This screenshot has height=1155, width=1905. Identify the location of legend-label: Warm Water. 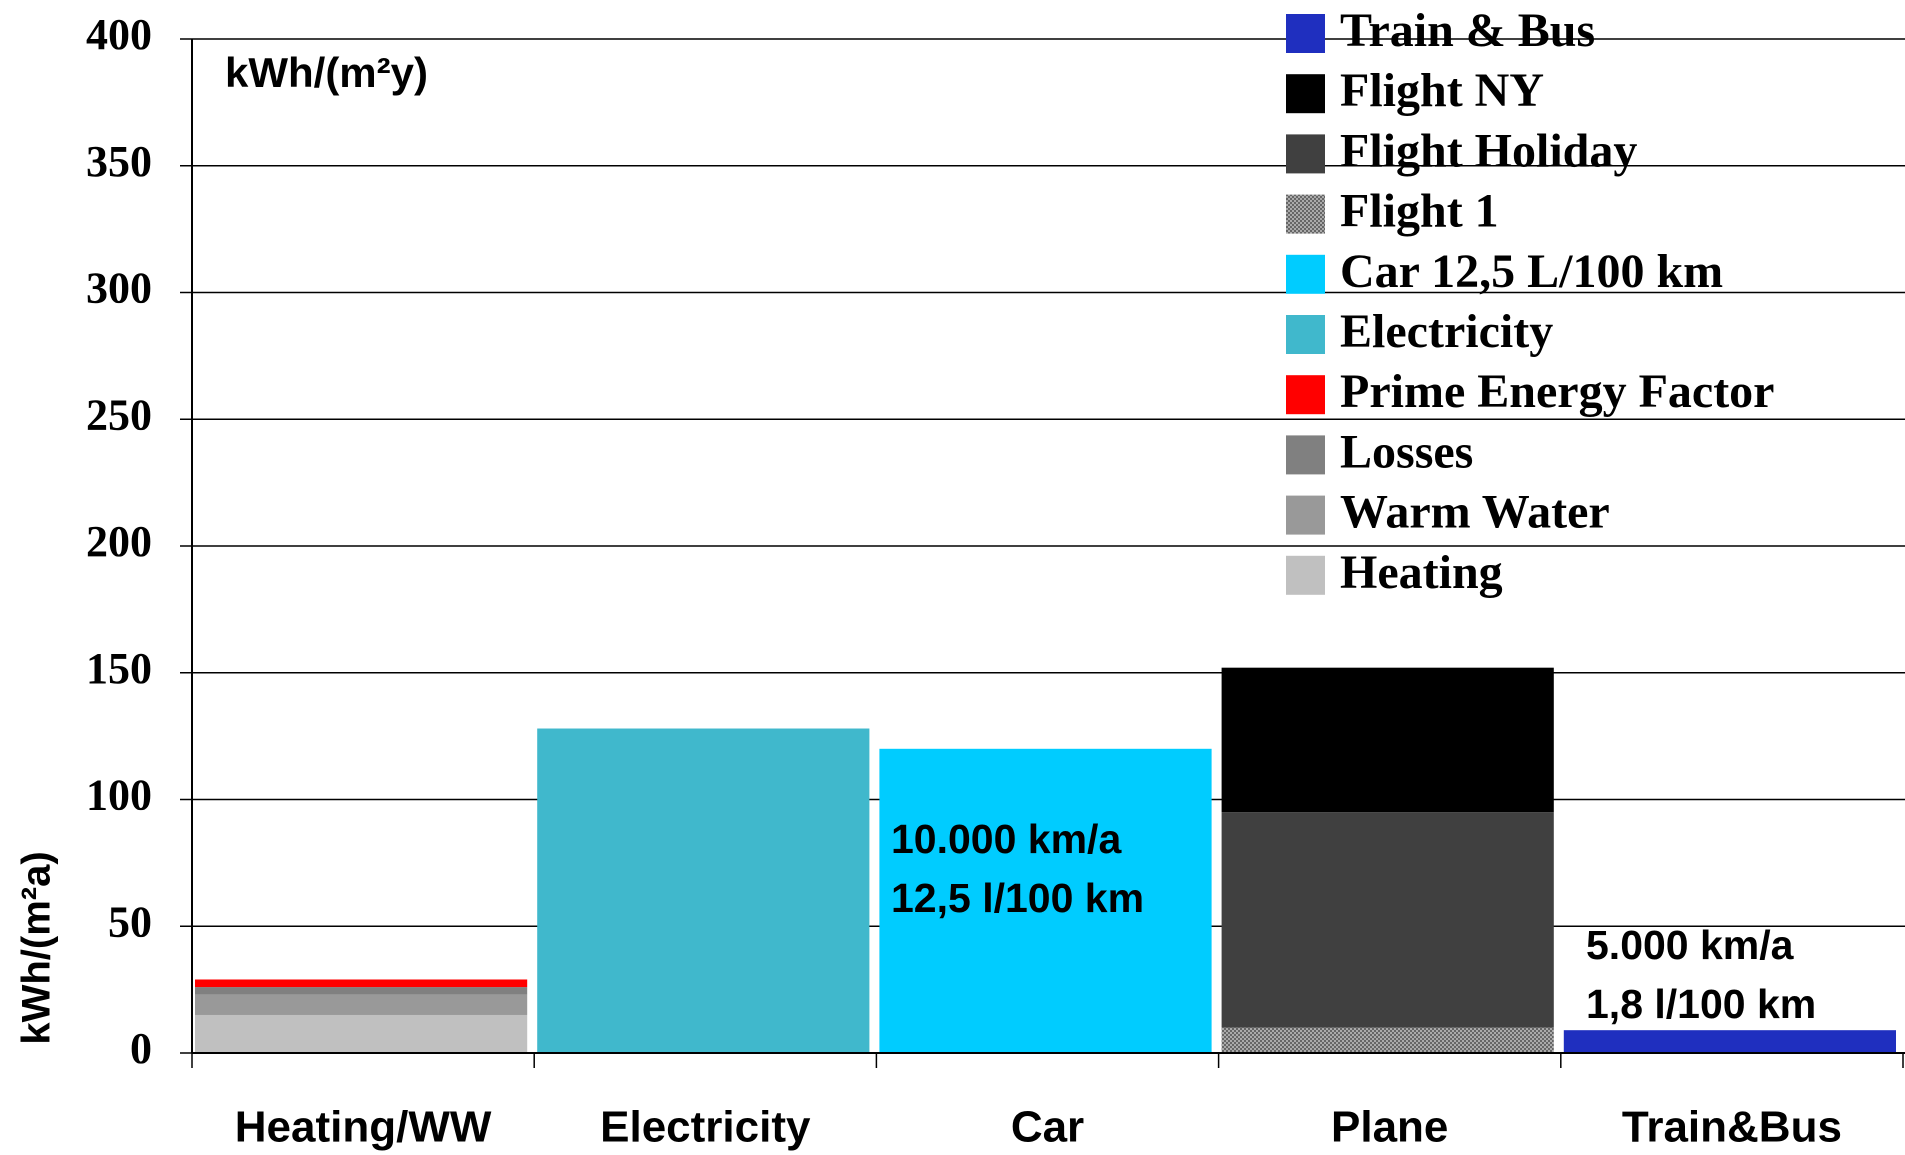
(1475, 512).